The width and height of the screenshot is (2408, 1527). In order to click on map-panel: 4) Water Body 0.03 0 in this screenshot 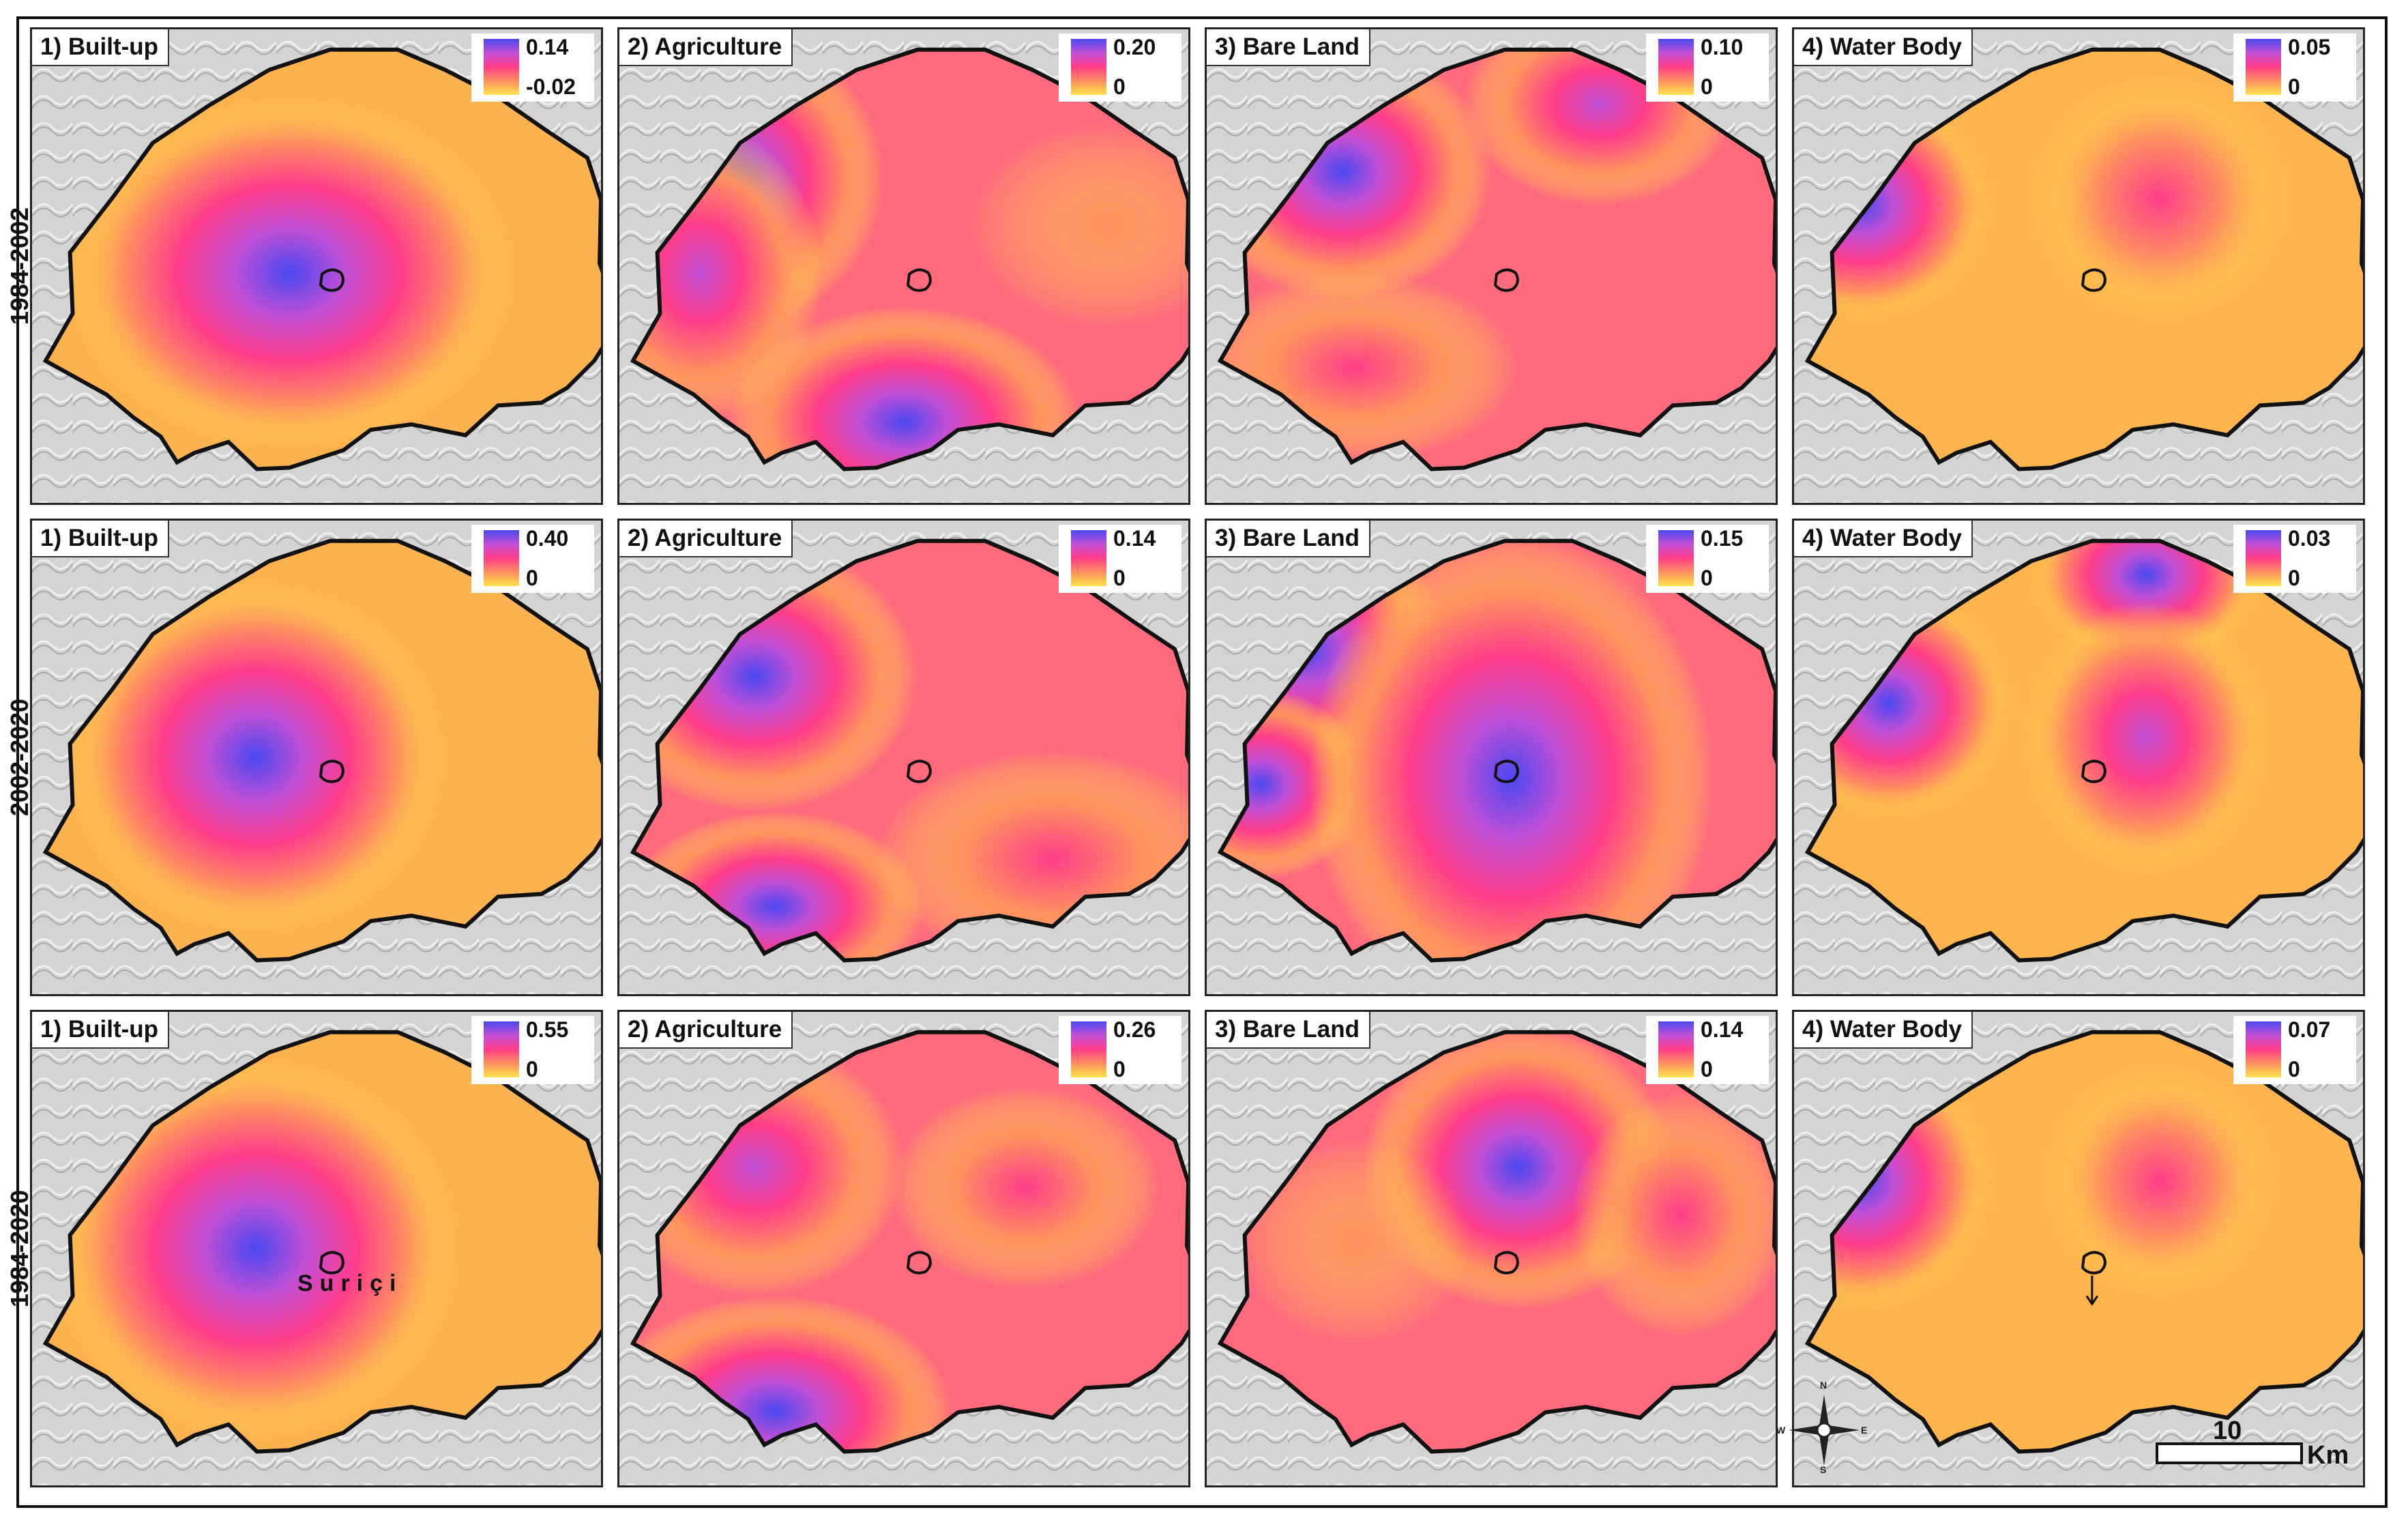, I will do `click(2078, 758)`.